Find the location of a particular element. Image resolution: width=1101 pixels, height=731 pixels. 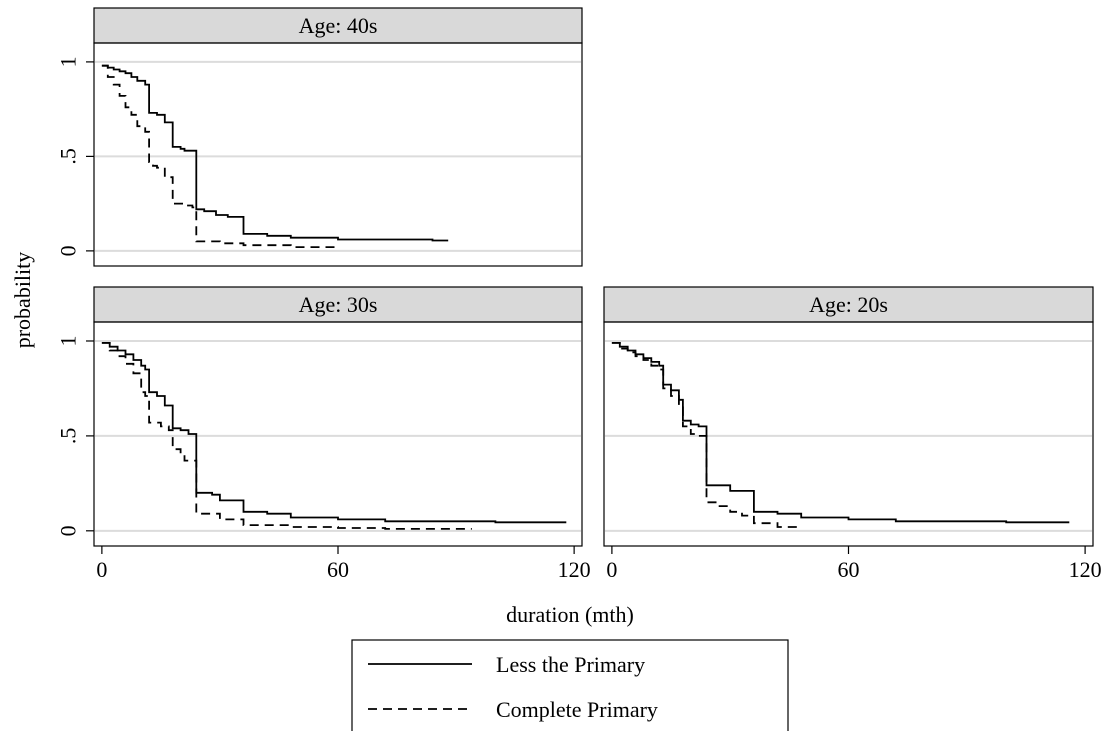

legend: Less the Primary Complete Primary is located at coordinates (570, 685).